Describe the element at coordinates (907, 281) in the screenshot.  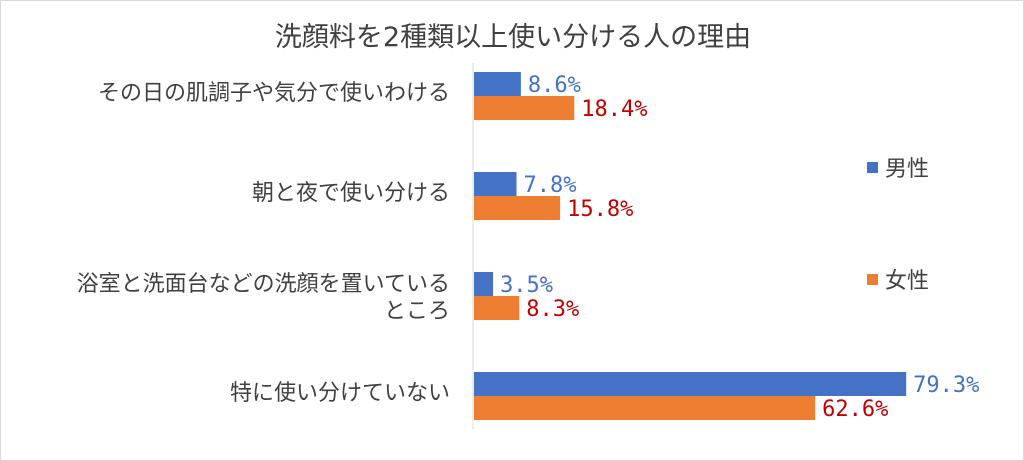
I see `legend-label: 女性` at that location.